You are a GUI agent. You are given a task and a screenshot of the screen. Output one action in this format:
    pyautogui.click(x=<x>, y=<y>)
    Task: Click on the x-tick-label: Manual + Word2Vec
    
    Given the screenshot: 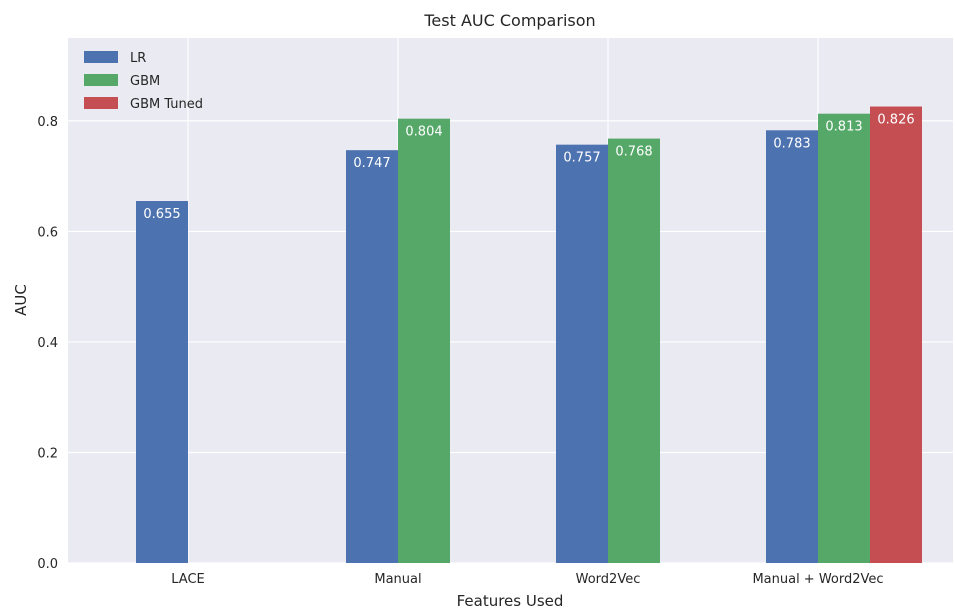 What is the action you would take?
    pyautogui.click(x=817, y=579)
    